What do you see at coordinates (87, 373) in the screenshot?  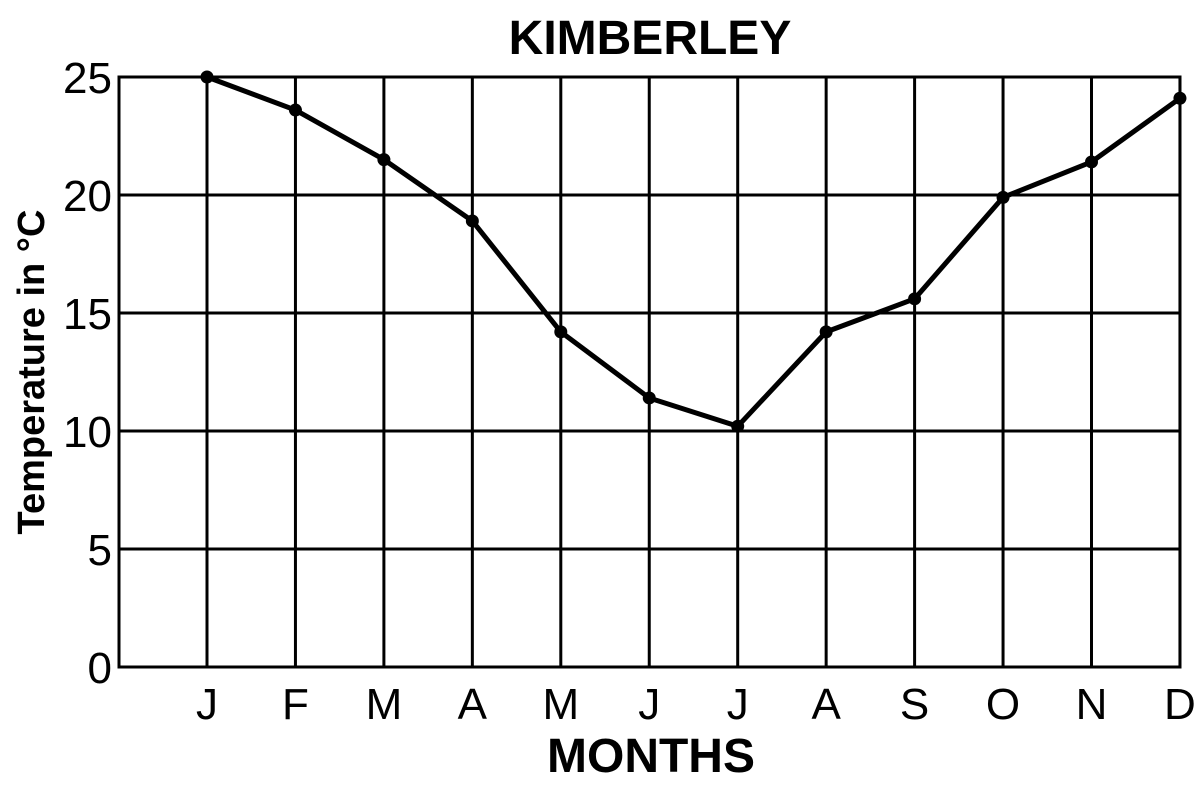 I see `y-axis-ticks: 0 5 10 15 20 25` at bounding box center [87, 373].